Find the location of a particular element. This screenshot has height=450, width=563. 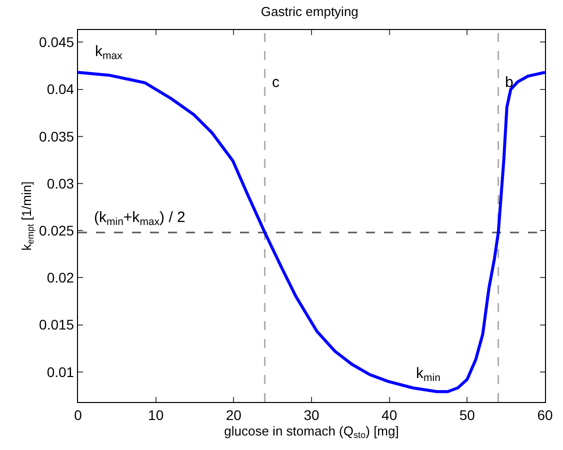

y-tick-label: 0.03 is located at coordinates (60, 183).